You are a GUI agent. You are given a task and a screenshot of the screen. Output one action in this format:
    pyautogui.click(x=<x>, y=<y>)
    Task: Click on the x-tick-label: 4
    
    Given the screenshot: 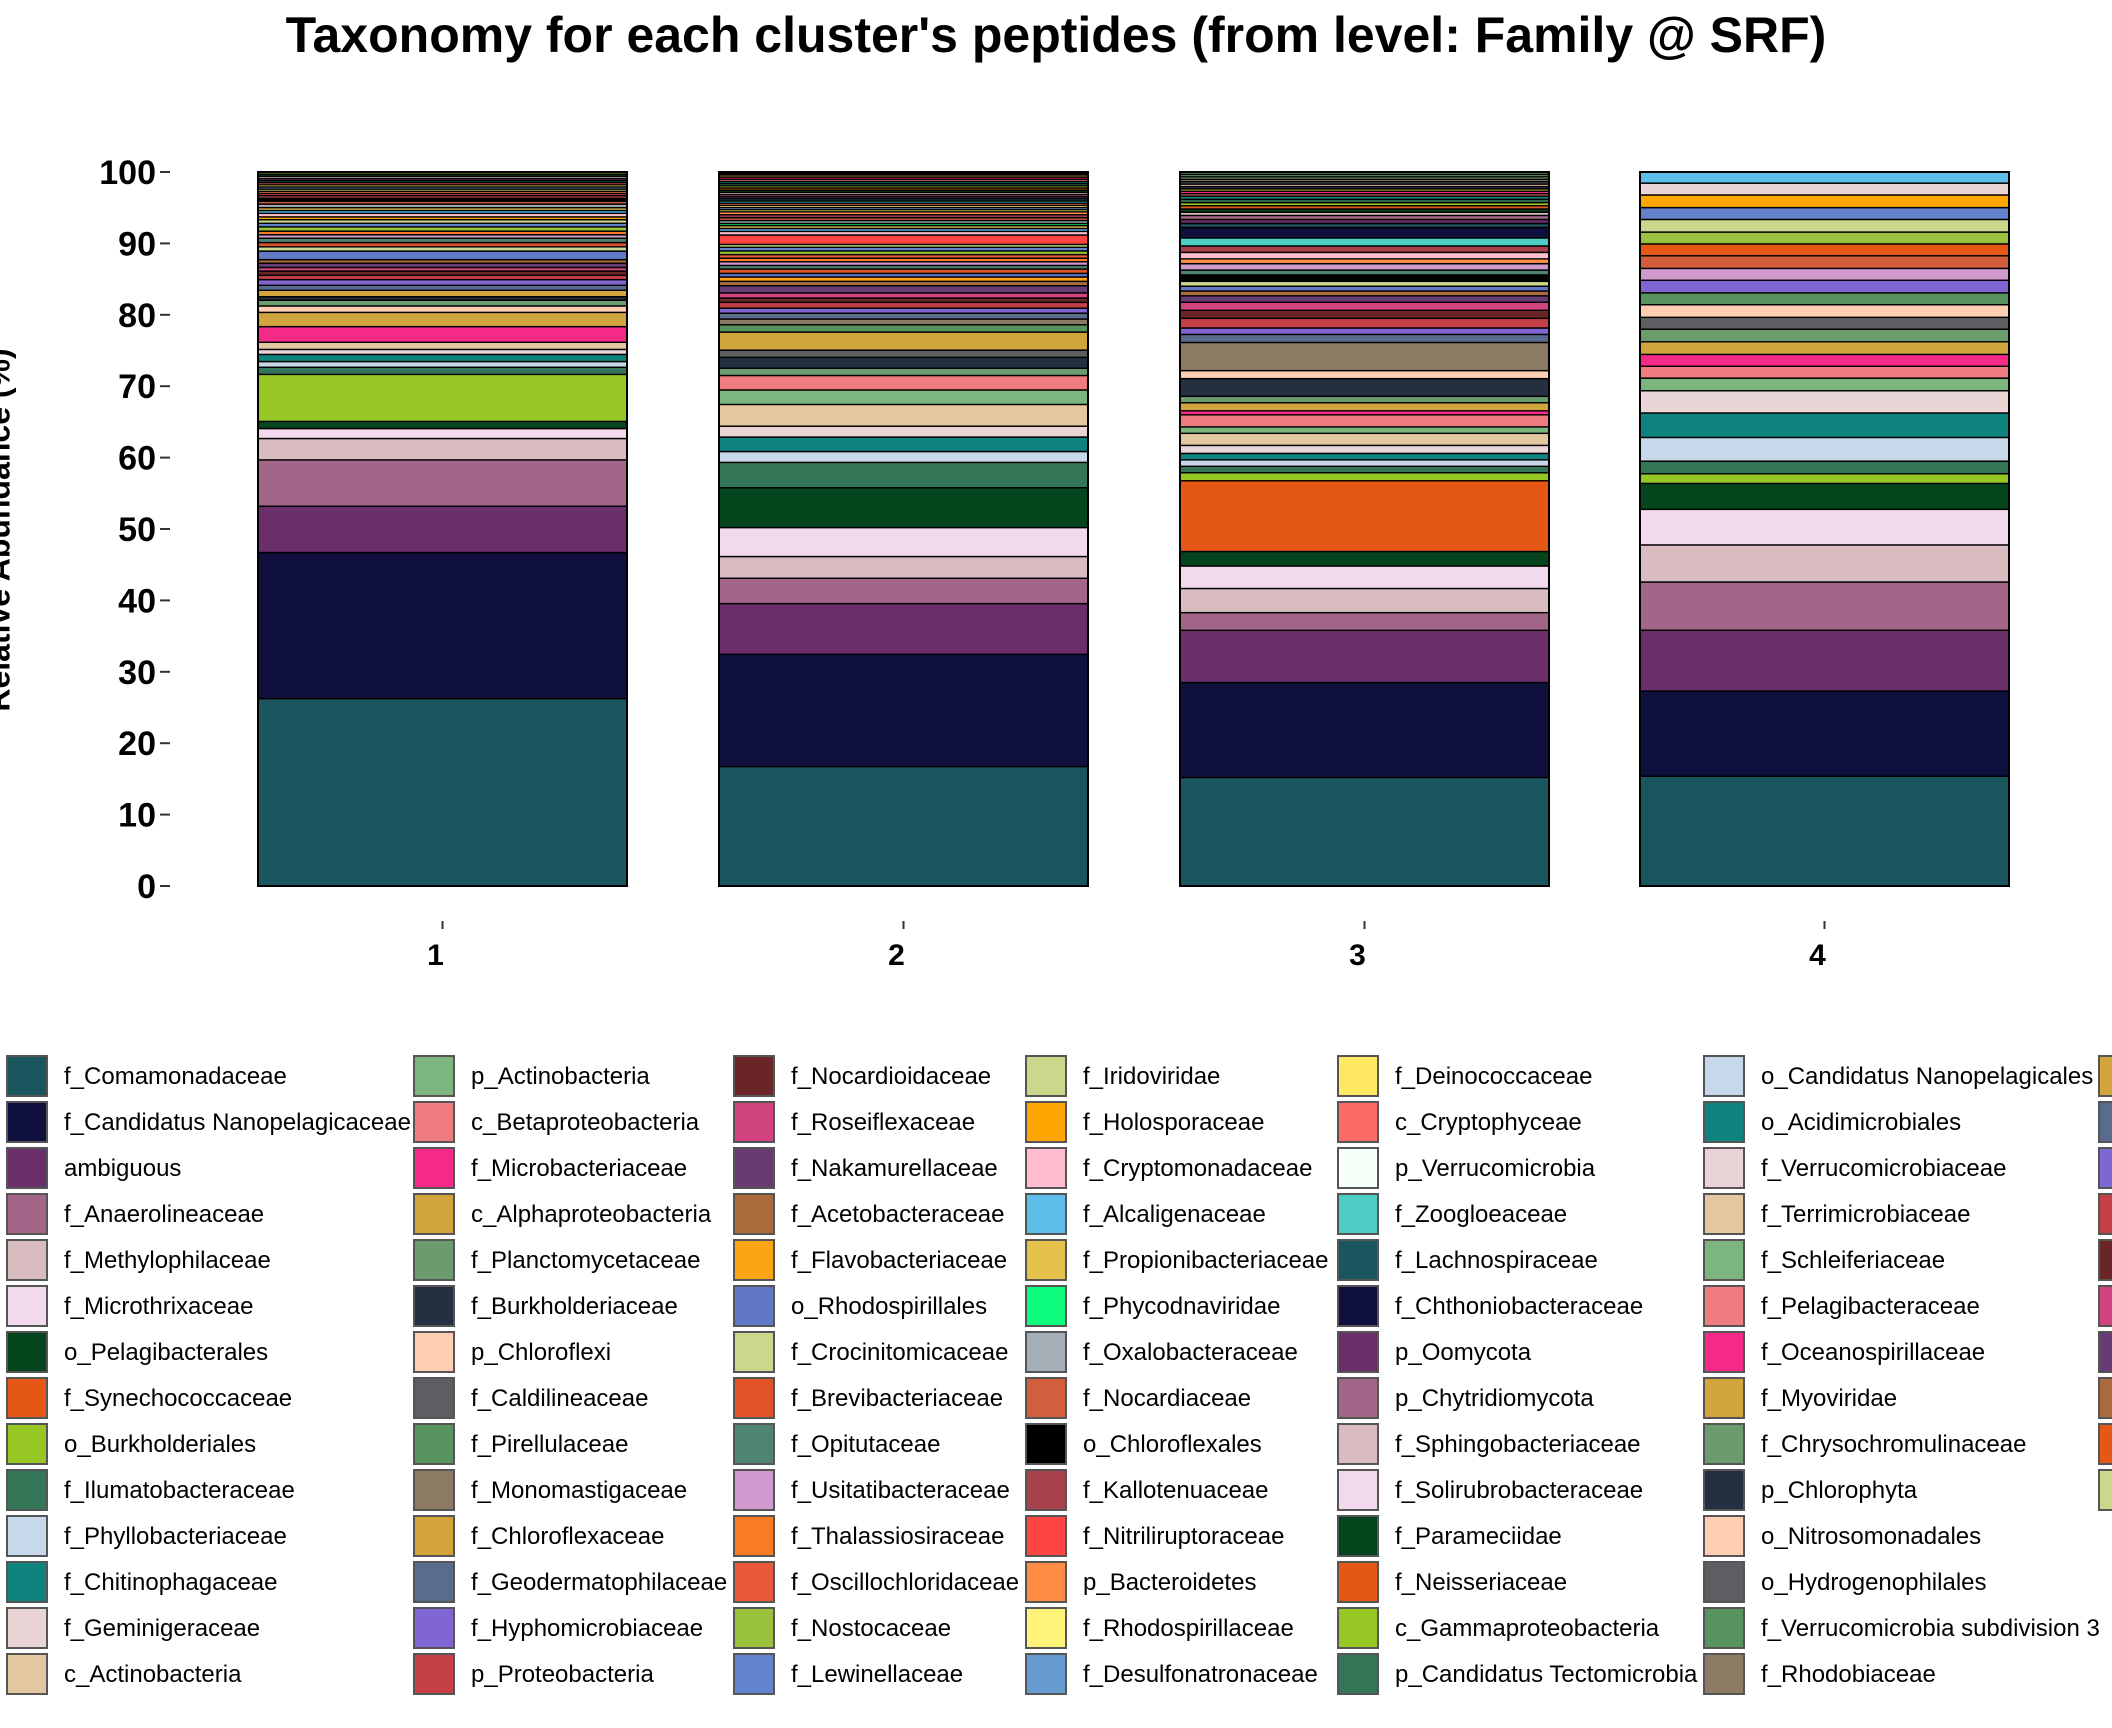 What is the action you would take?
    pyautogui.click(x=1817, y=955)
    